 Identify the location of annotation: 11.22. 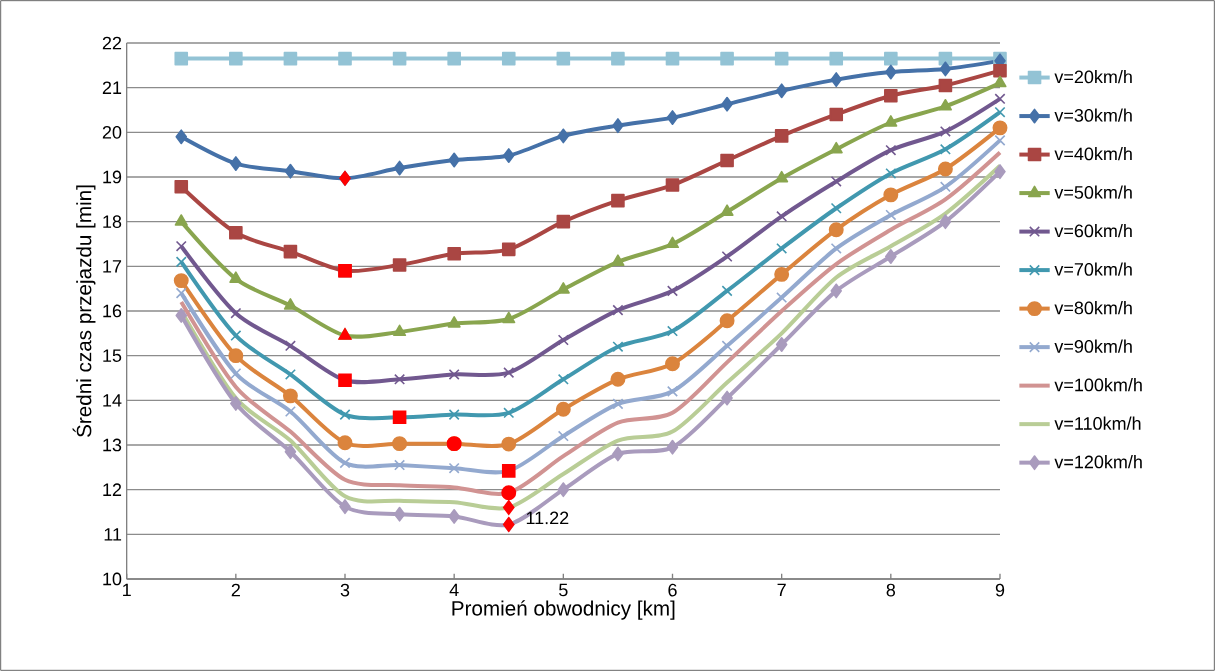
(547, 518).